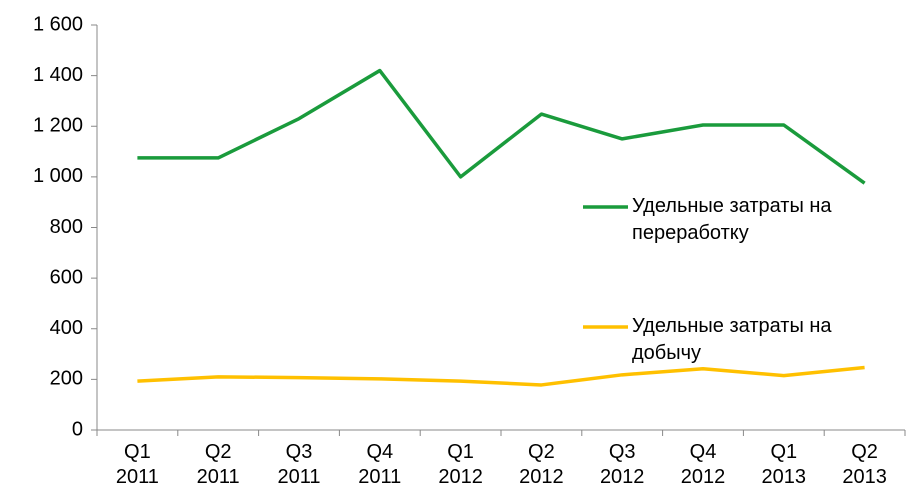  I want to click on y-tick-label: 0, so click(77, 429).